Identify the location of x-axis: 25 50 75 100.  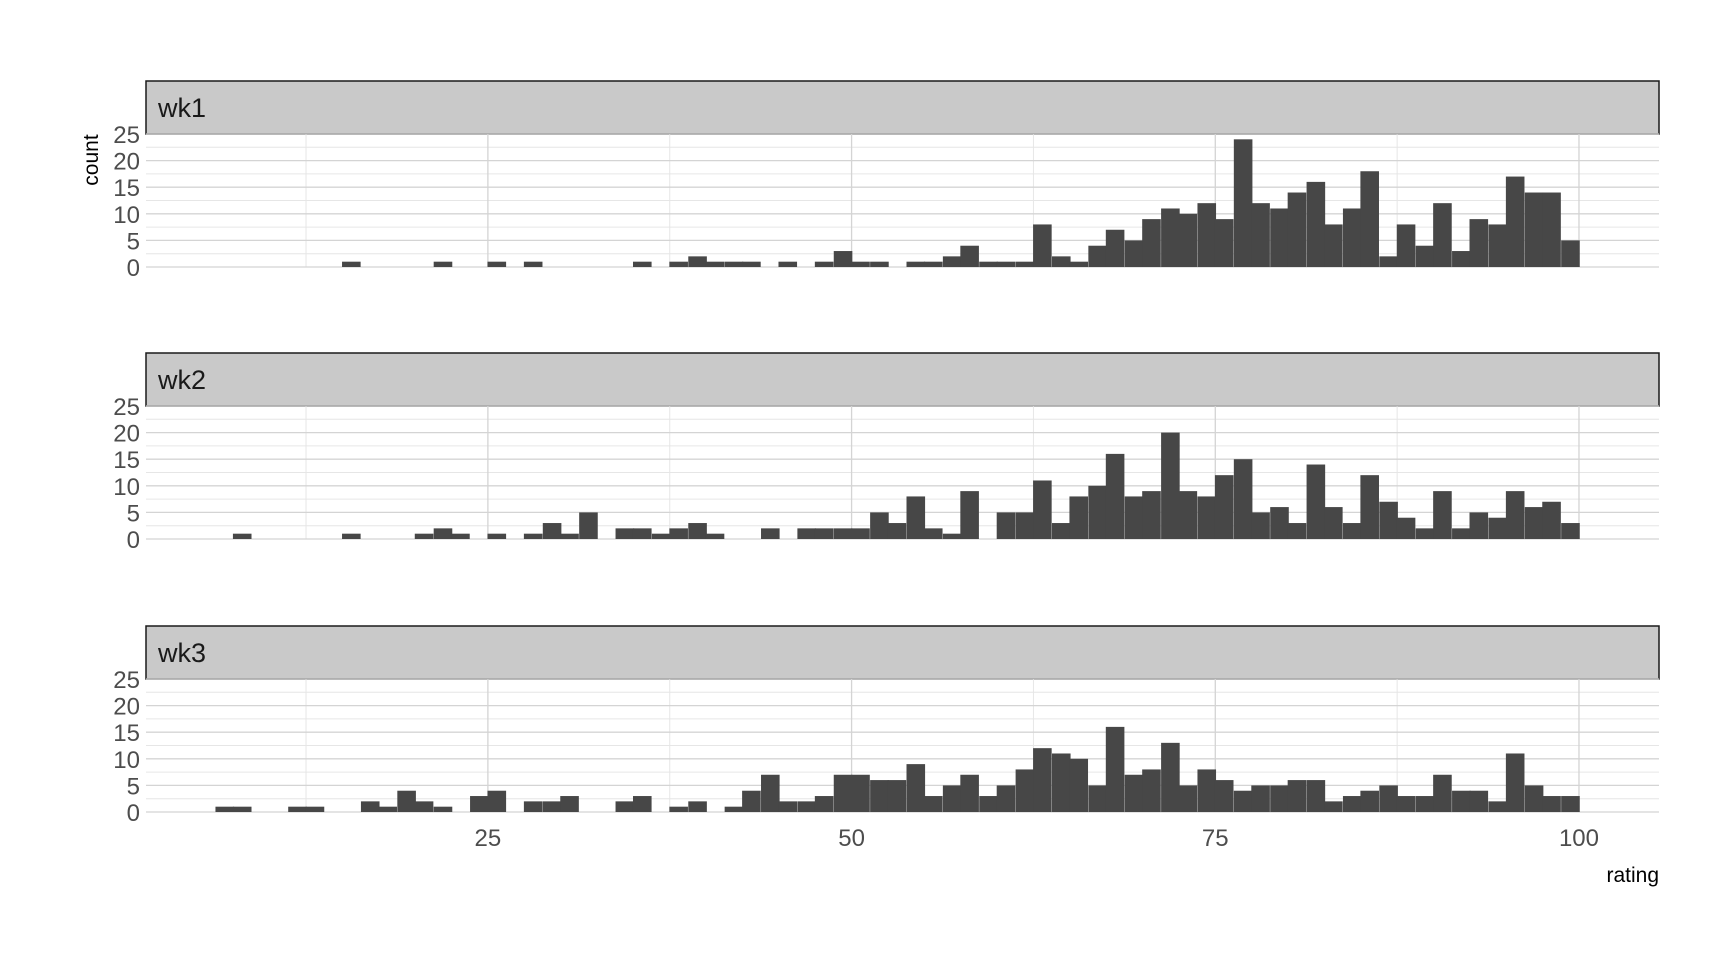
(1037, 838).